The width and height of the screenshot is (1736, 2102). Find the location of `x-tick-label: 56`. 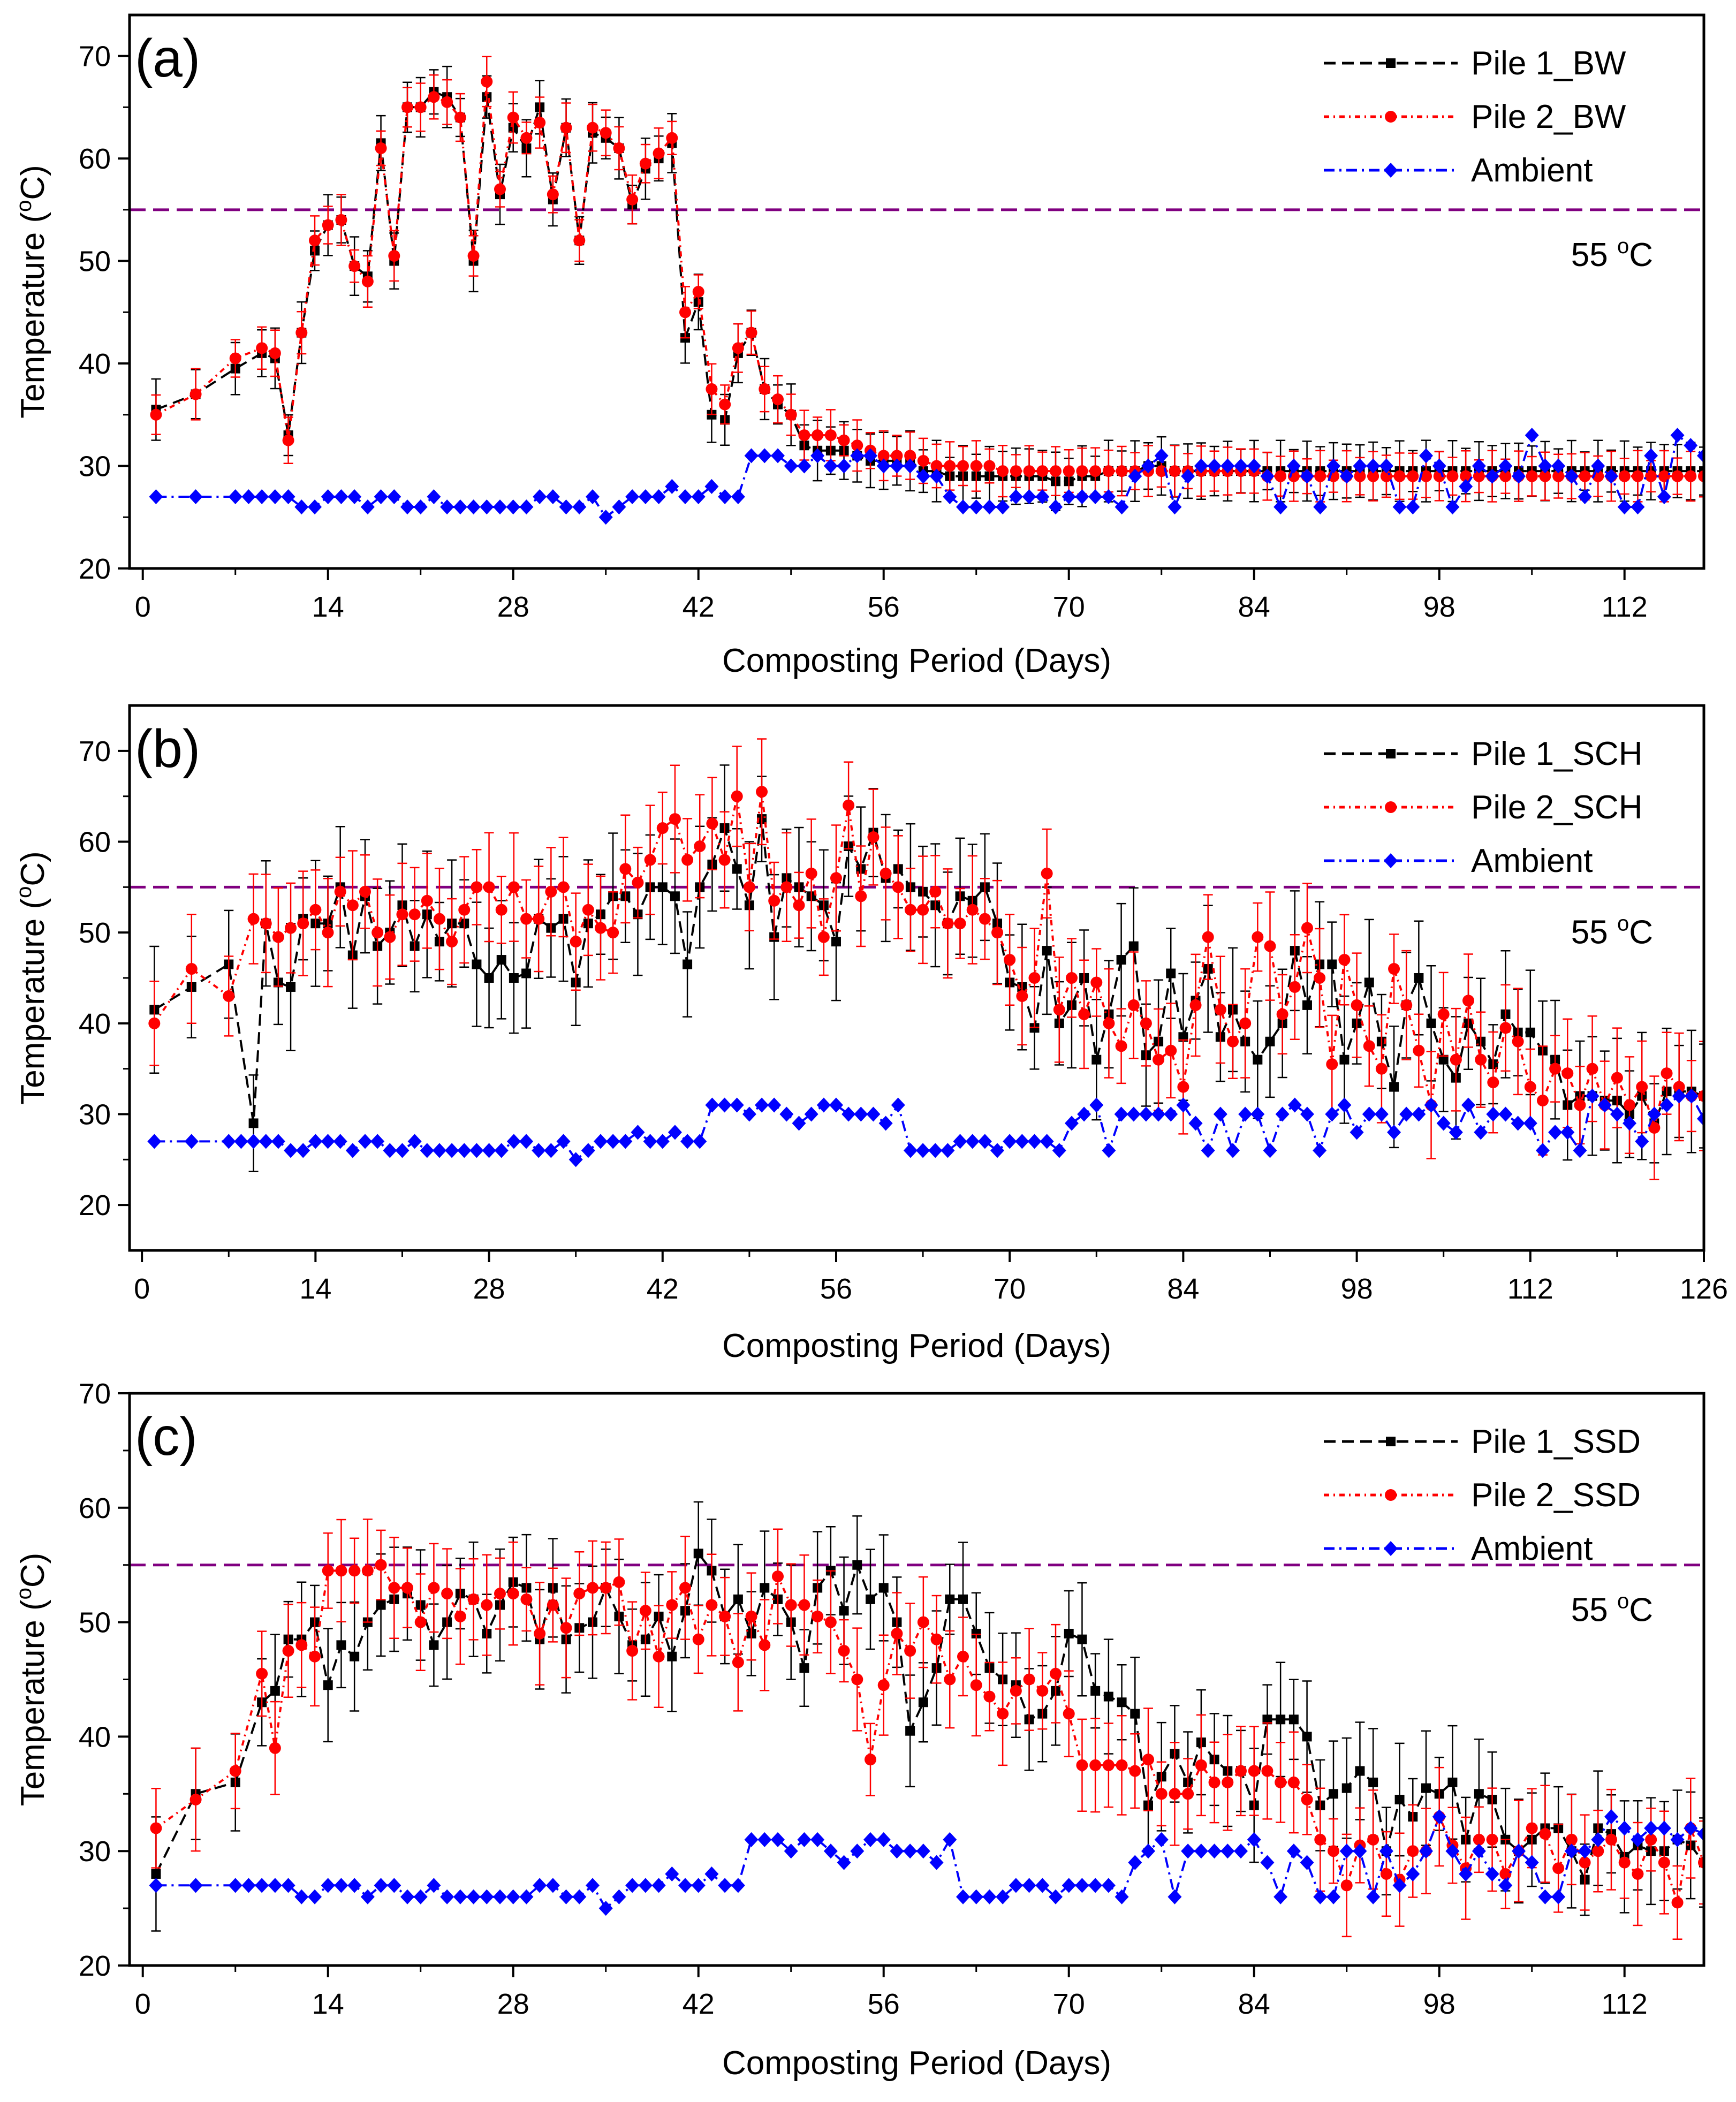

x-tick-label: 56 is located at coordinates (836, 1289).